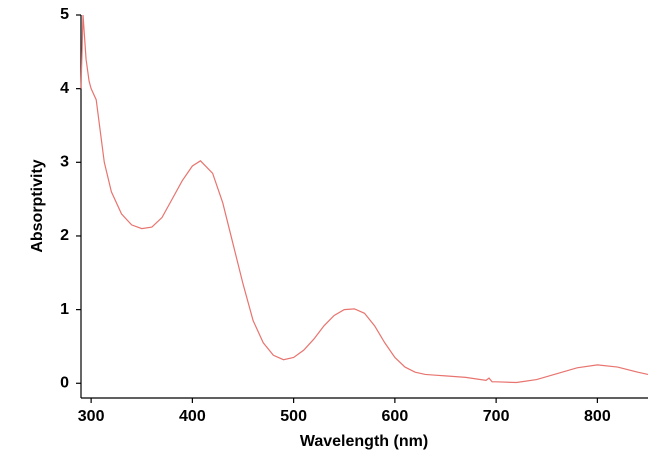  Describe the element at coordinates (293, 416) in the screenshot. I see `x-tick-label: 500` at that location.